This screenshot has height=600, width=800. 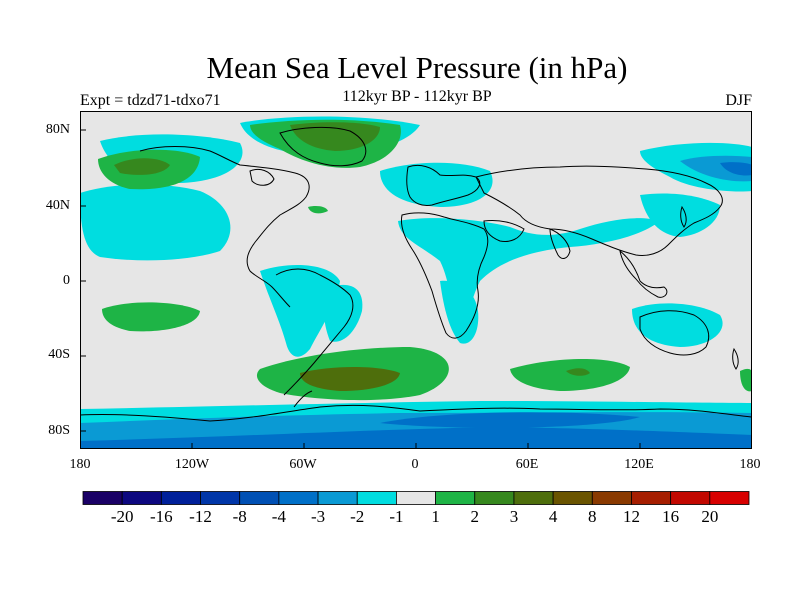 I want to click on coast-arabia, so click(x=504, y=231).